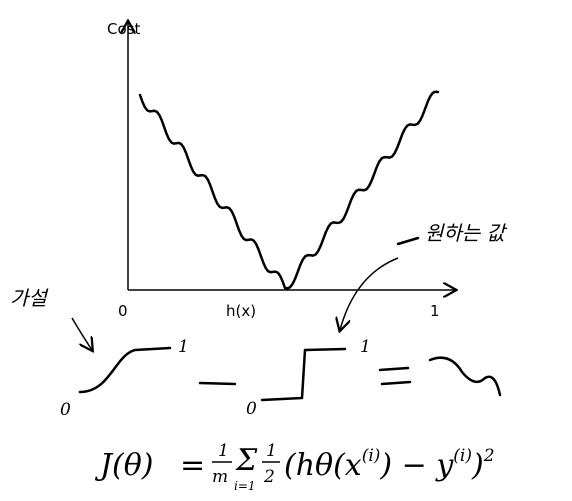  What do you see at coordinates (124, 465) in the screenshot?
I see `formula-lhs: J(θ)` at bounding box center [124, 465].